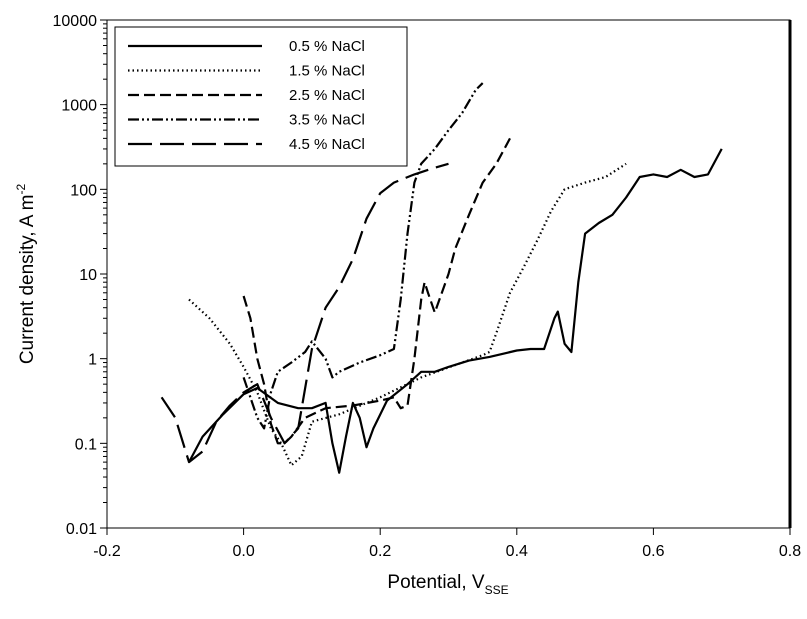  Describe the element at coordinates (81, 529) in the screenshot. I see `y-tick-label: 0.01` at that location.